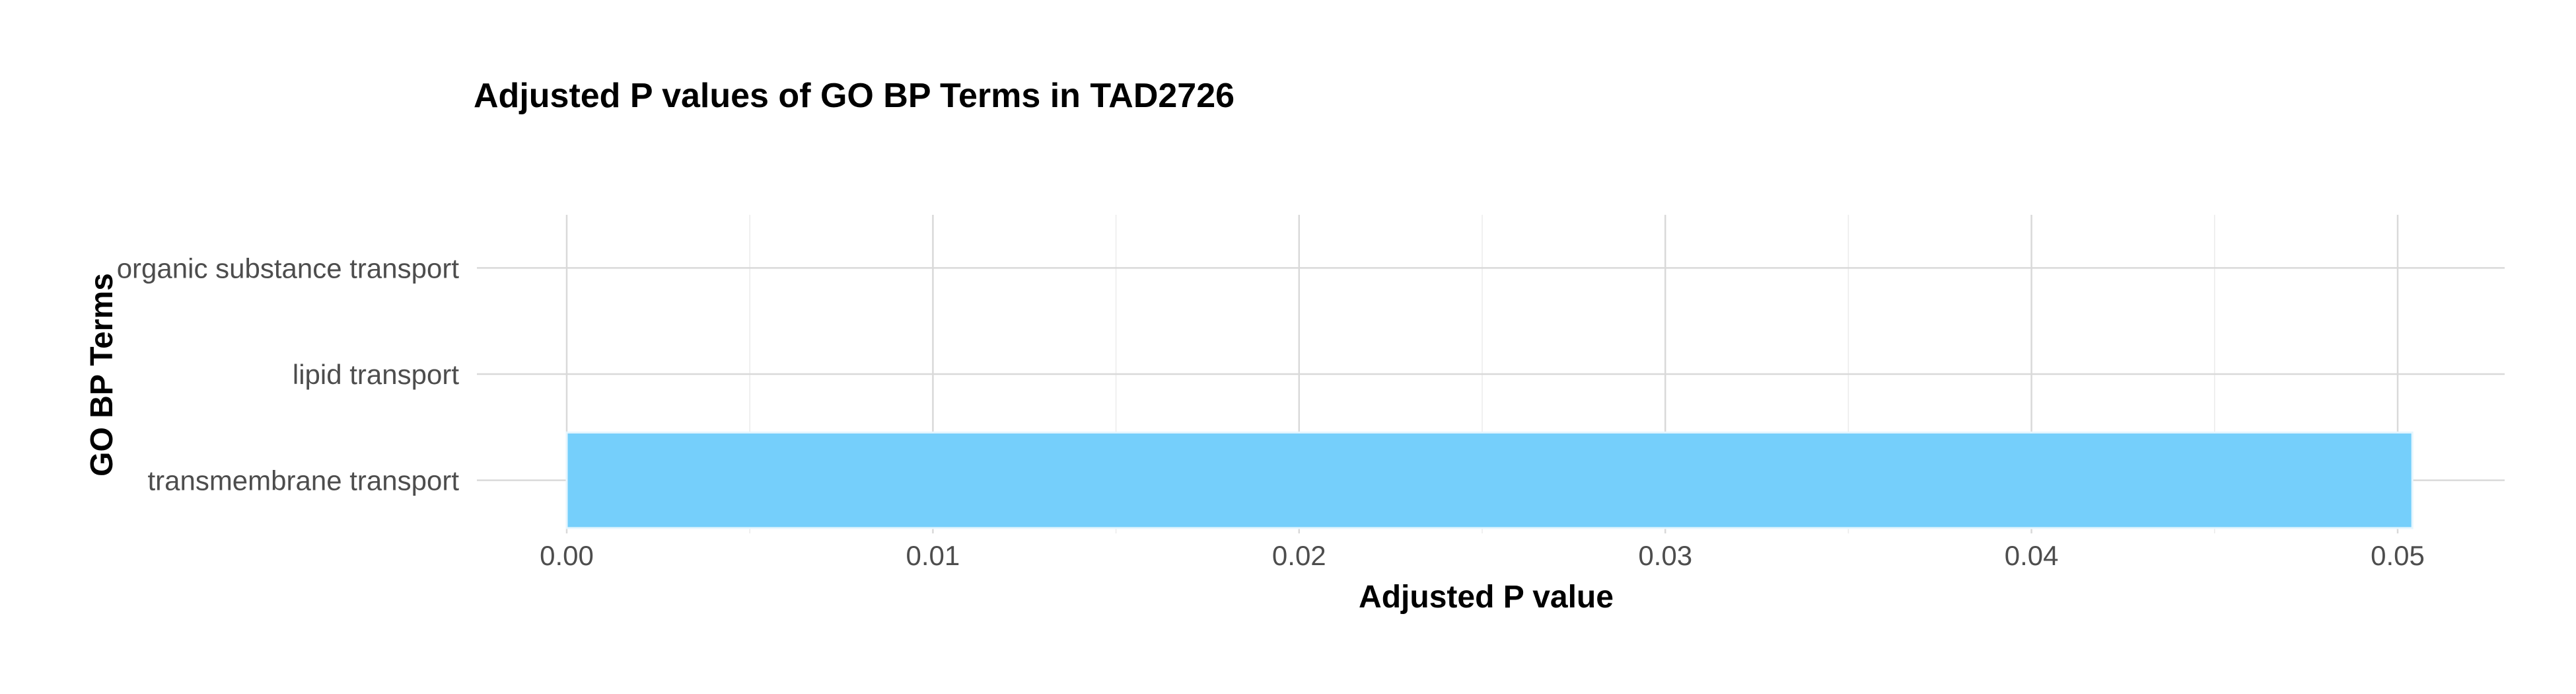 The height and width of the screenshot is (694, 2576). I want to click on y-tick-label: lipid transport, so click(376, 374).